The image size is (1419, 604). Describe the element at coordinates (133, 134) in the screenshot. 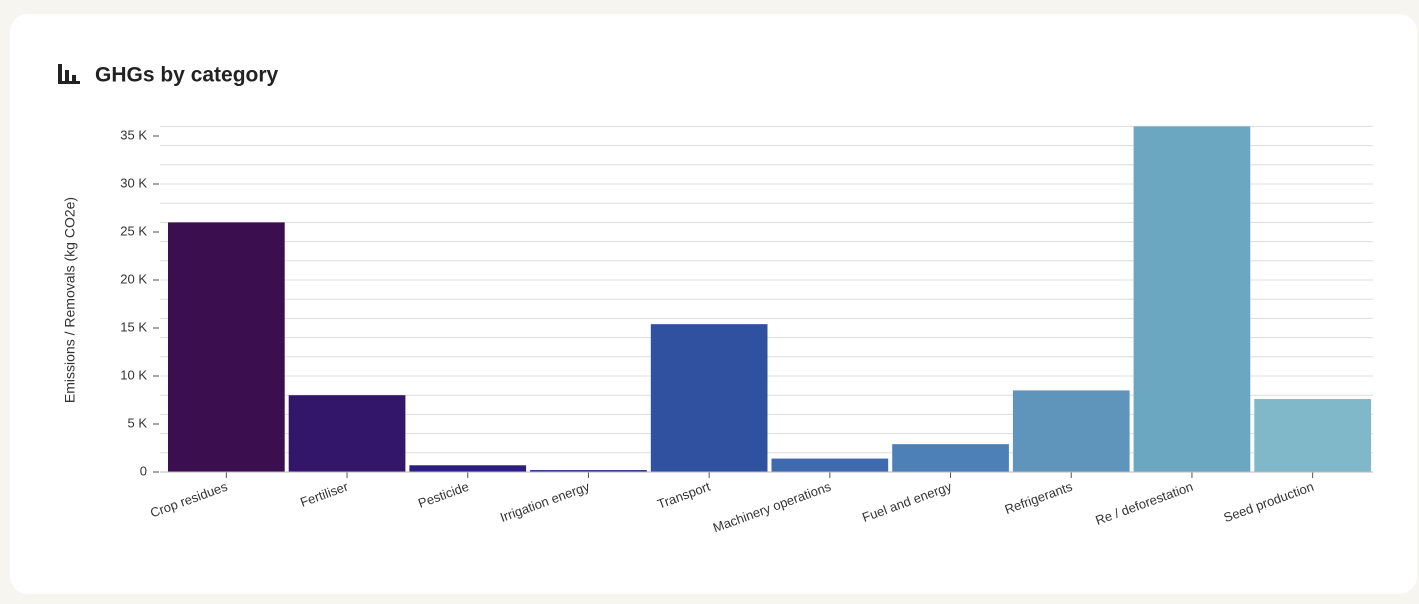

I see `y-tick-label: 35 K` at that location.